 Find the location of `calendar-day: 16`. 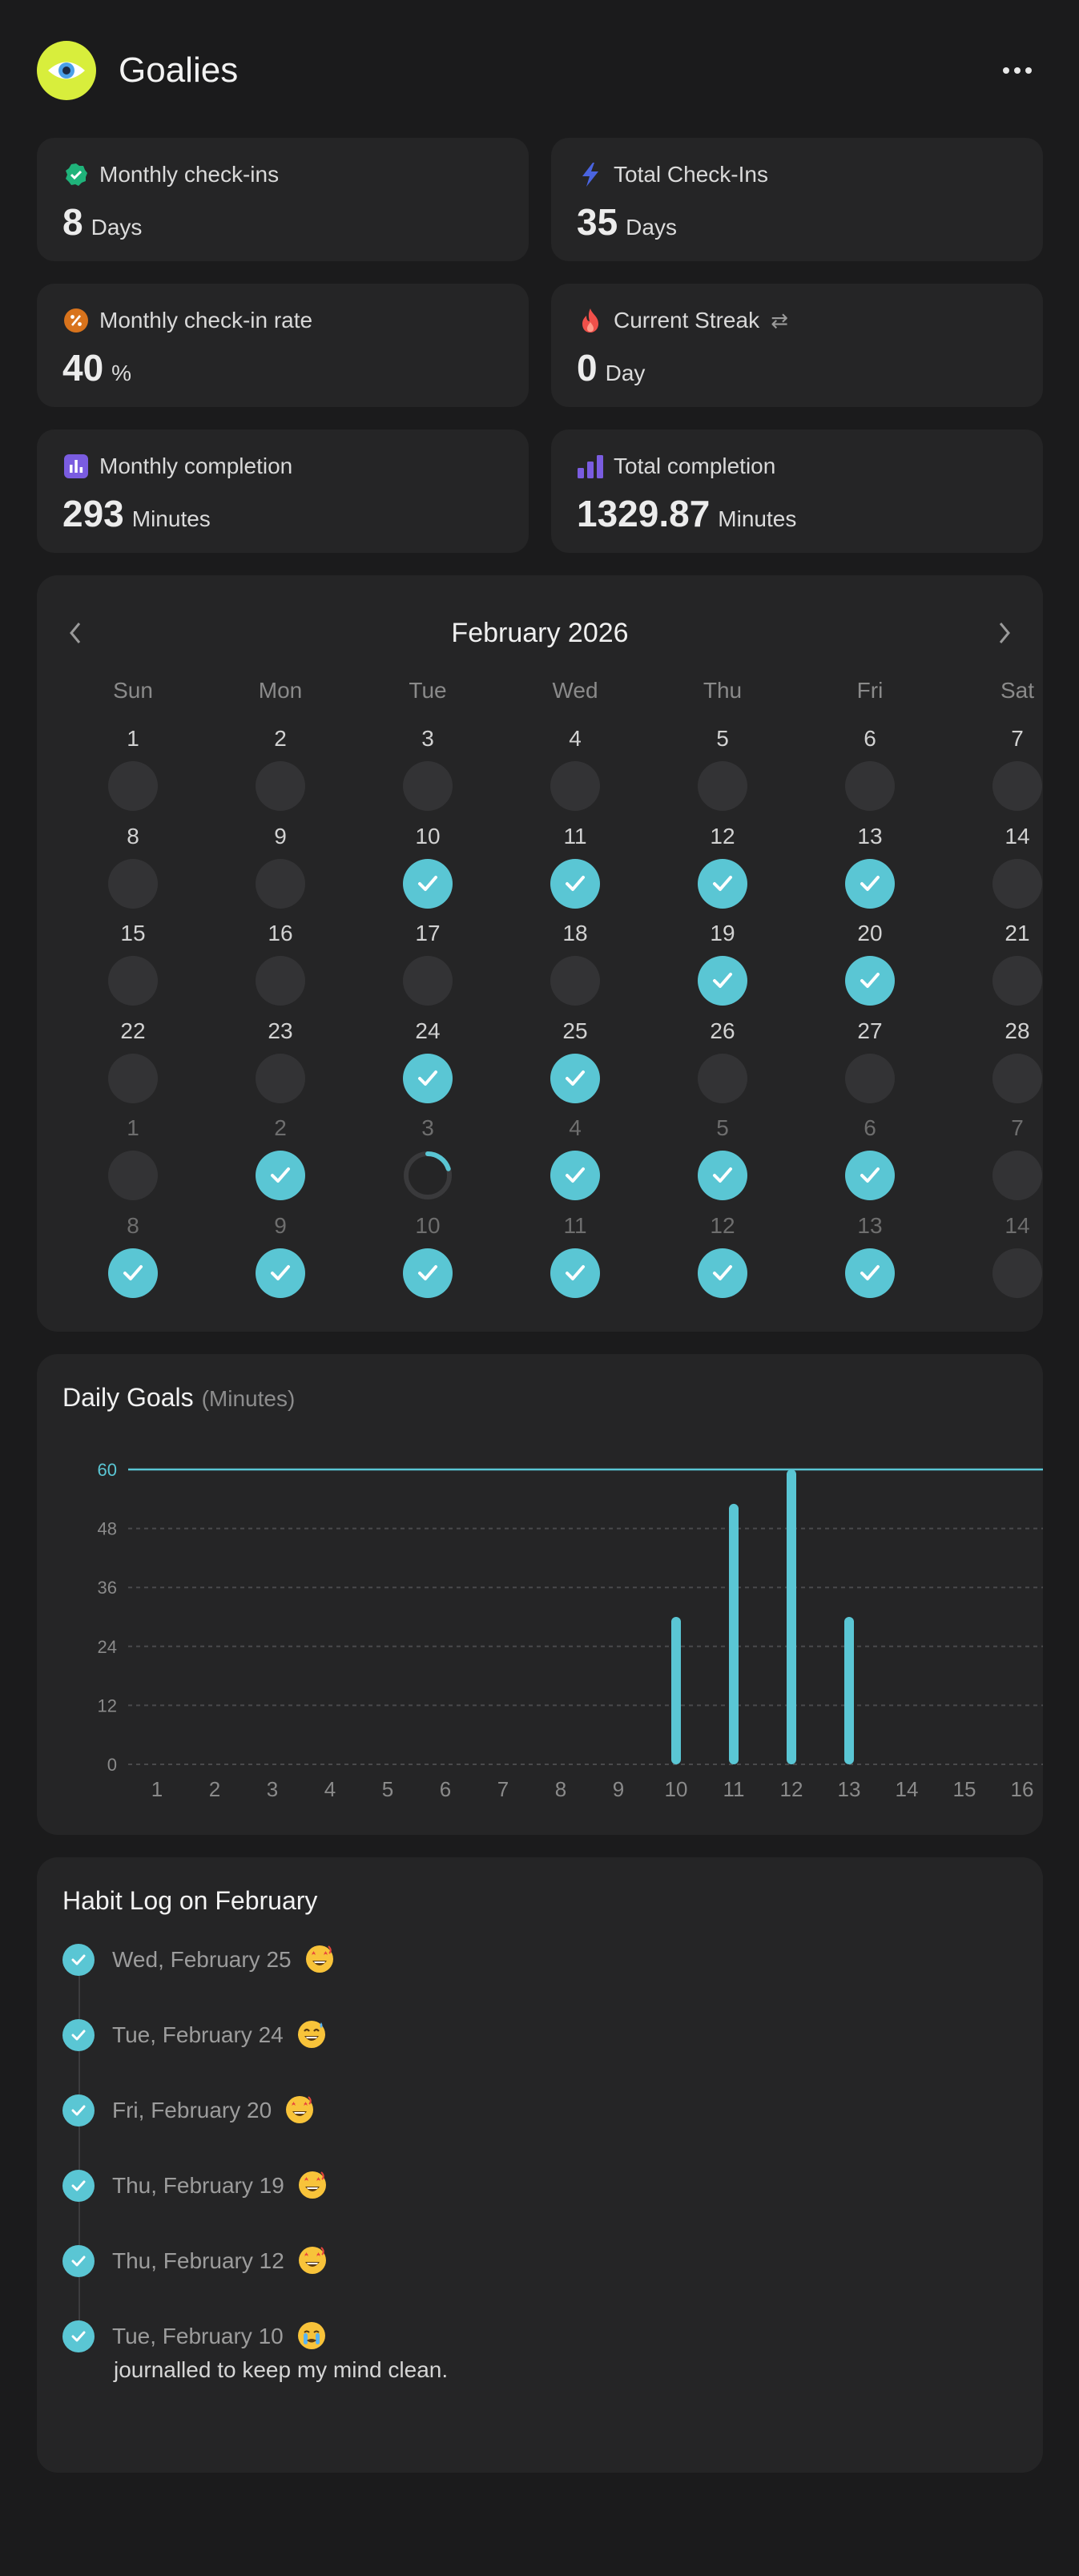

calendar-day: 16 is located at coordinates (280, 968).